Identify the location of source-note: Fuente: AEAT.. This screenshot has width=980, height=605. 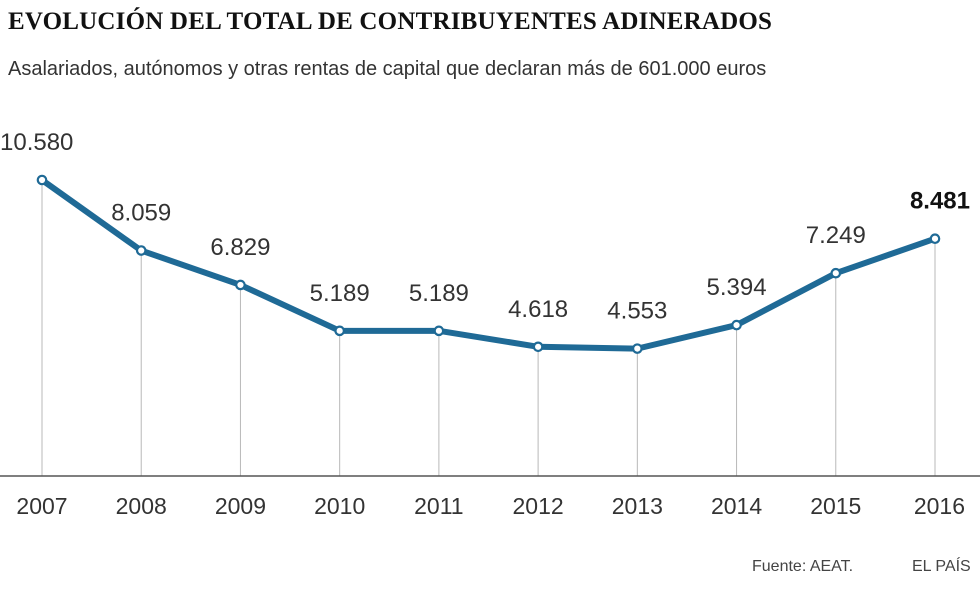
(803, 566).